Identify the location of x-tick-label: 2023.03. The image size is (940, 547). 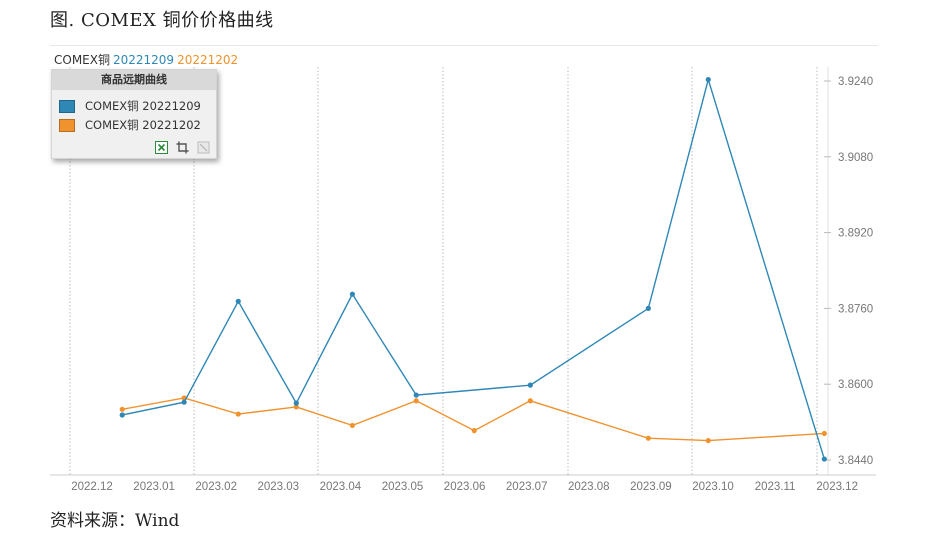
(279, 487).